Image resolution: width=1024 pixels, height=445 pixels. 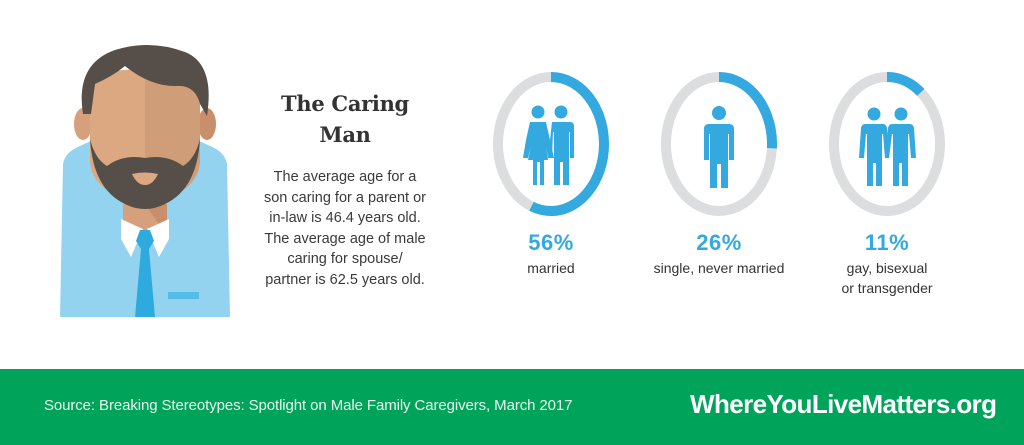 I want to click on stat-label: gay, bisexual or transgender, so click(x=887, y=278).